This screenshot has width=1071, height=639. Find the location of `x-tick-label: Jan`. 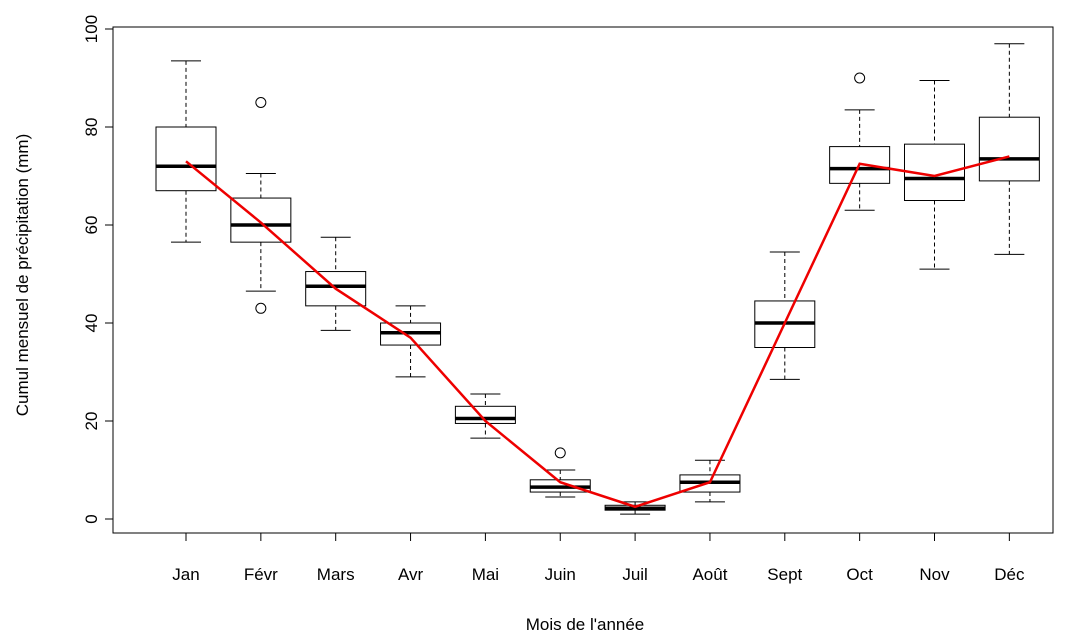

x-tick-label: Jan is located at coordinates (185, 574).